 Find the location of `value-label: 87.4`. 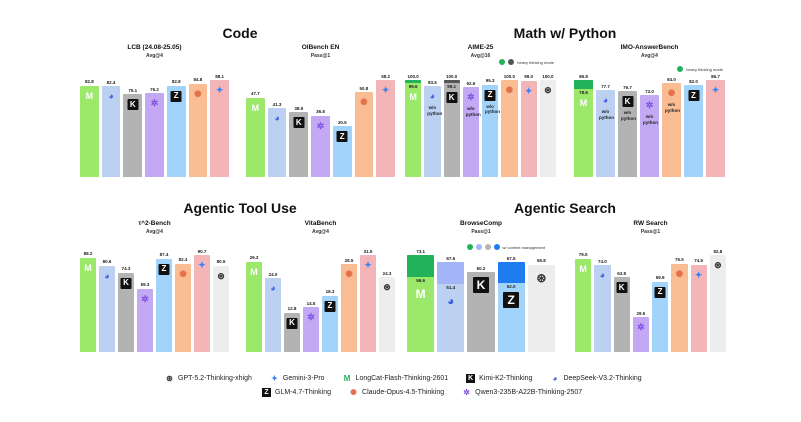

value-label: 87.4 is located at coordinates (164, 255).